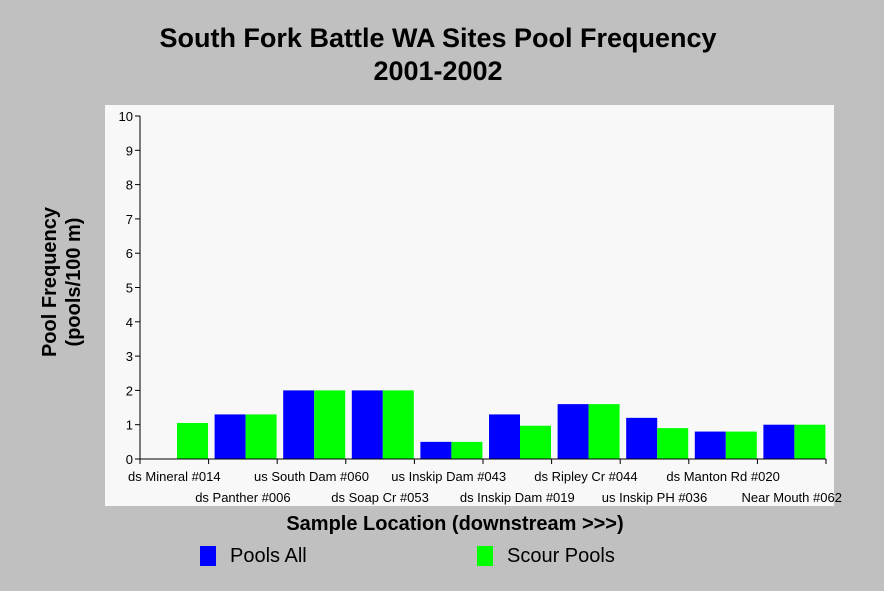 The width and height of the screenshot is (884, 591). Describe the element at coordinates (791, 497) in the screenshot. I see `x-tick-label: Near Mouth #062` at that location.